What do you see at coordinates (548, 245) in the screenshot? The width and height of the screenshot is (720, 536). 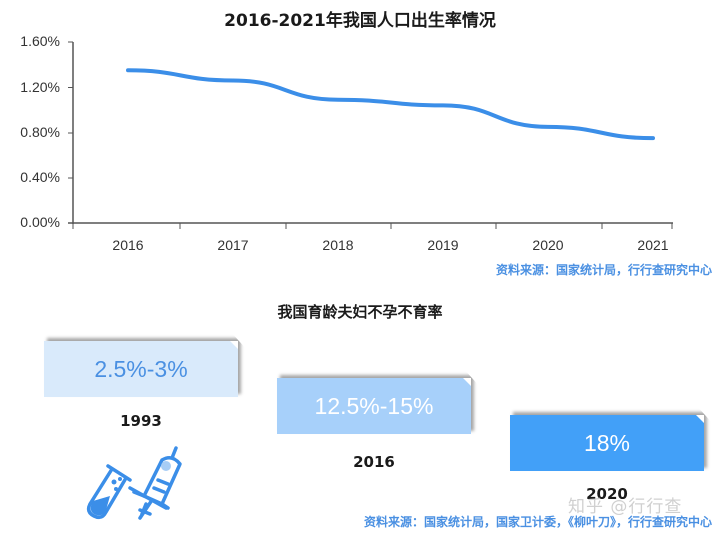 I see `x-tick-label: 2020` at bounding box center [548, 245].